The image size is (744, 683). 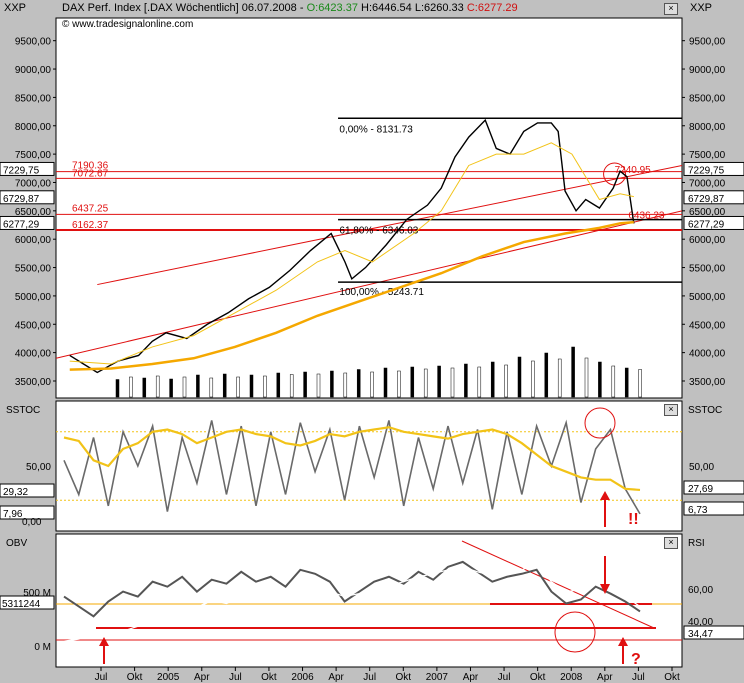 I want to click on y-tick-label: 9000,00, so click(x=33, y=70).